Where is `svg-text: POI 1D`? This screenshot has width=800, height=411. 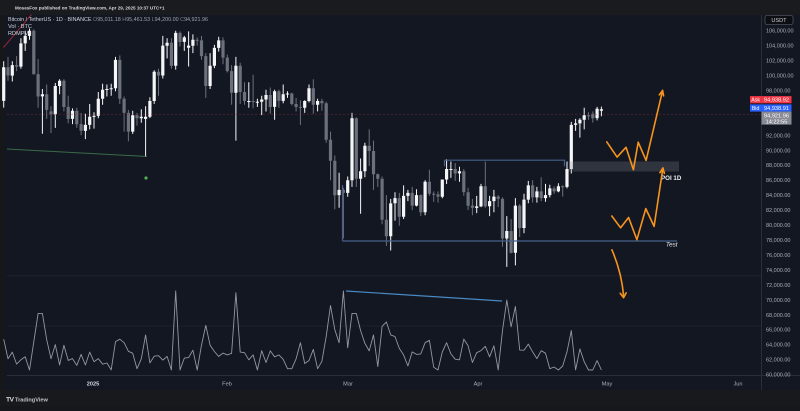 svg-text: POI 1D is located at coordinates (671, 178).